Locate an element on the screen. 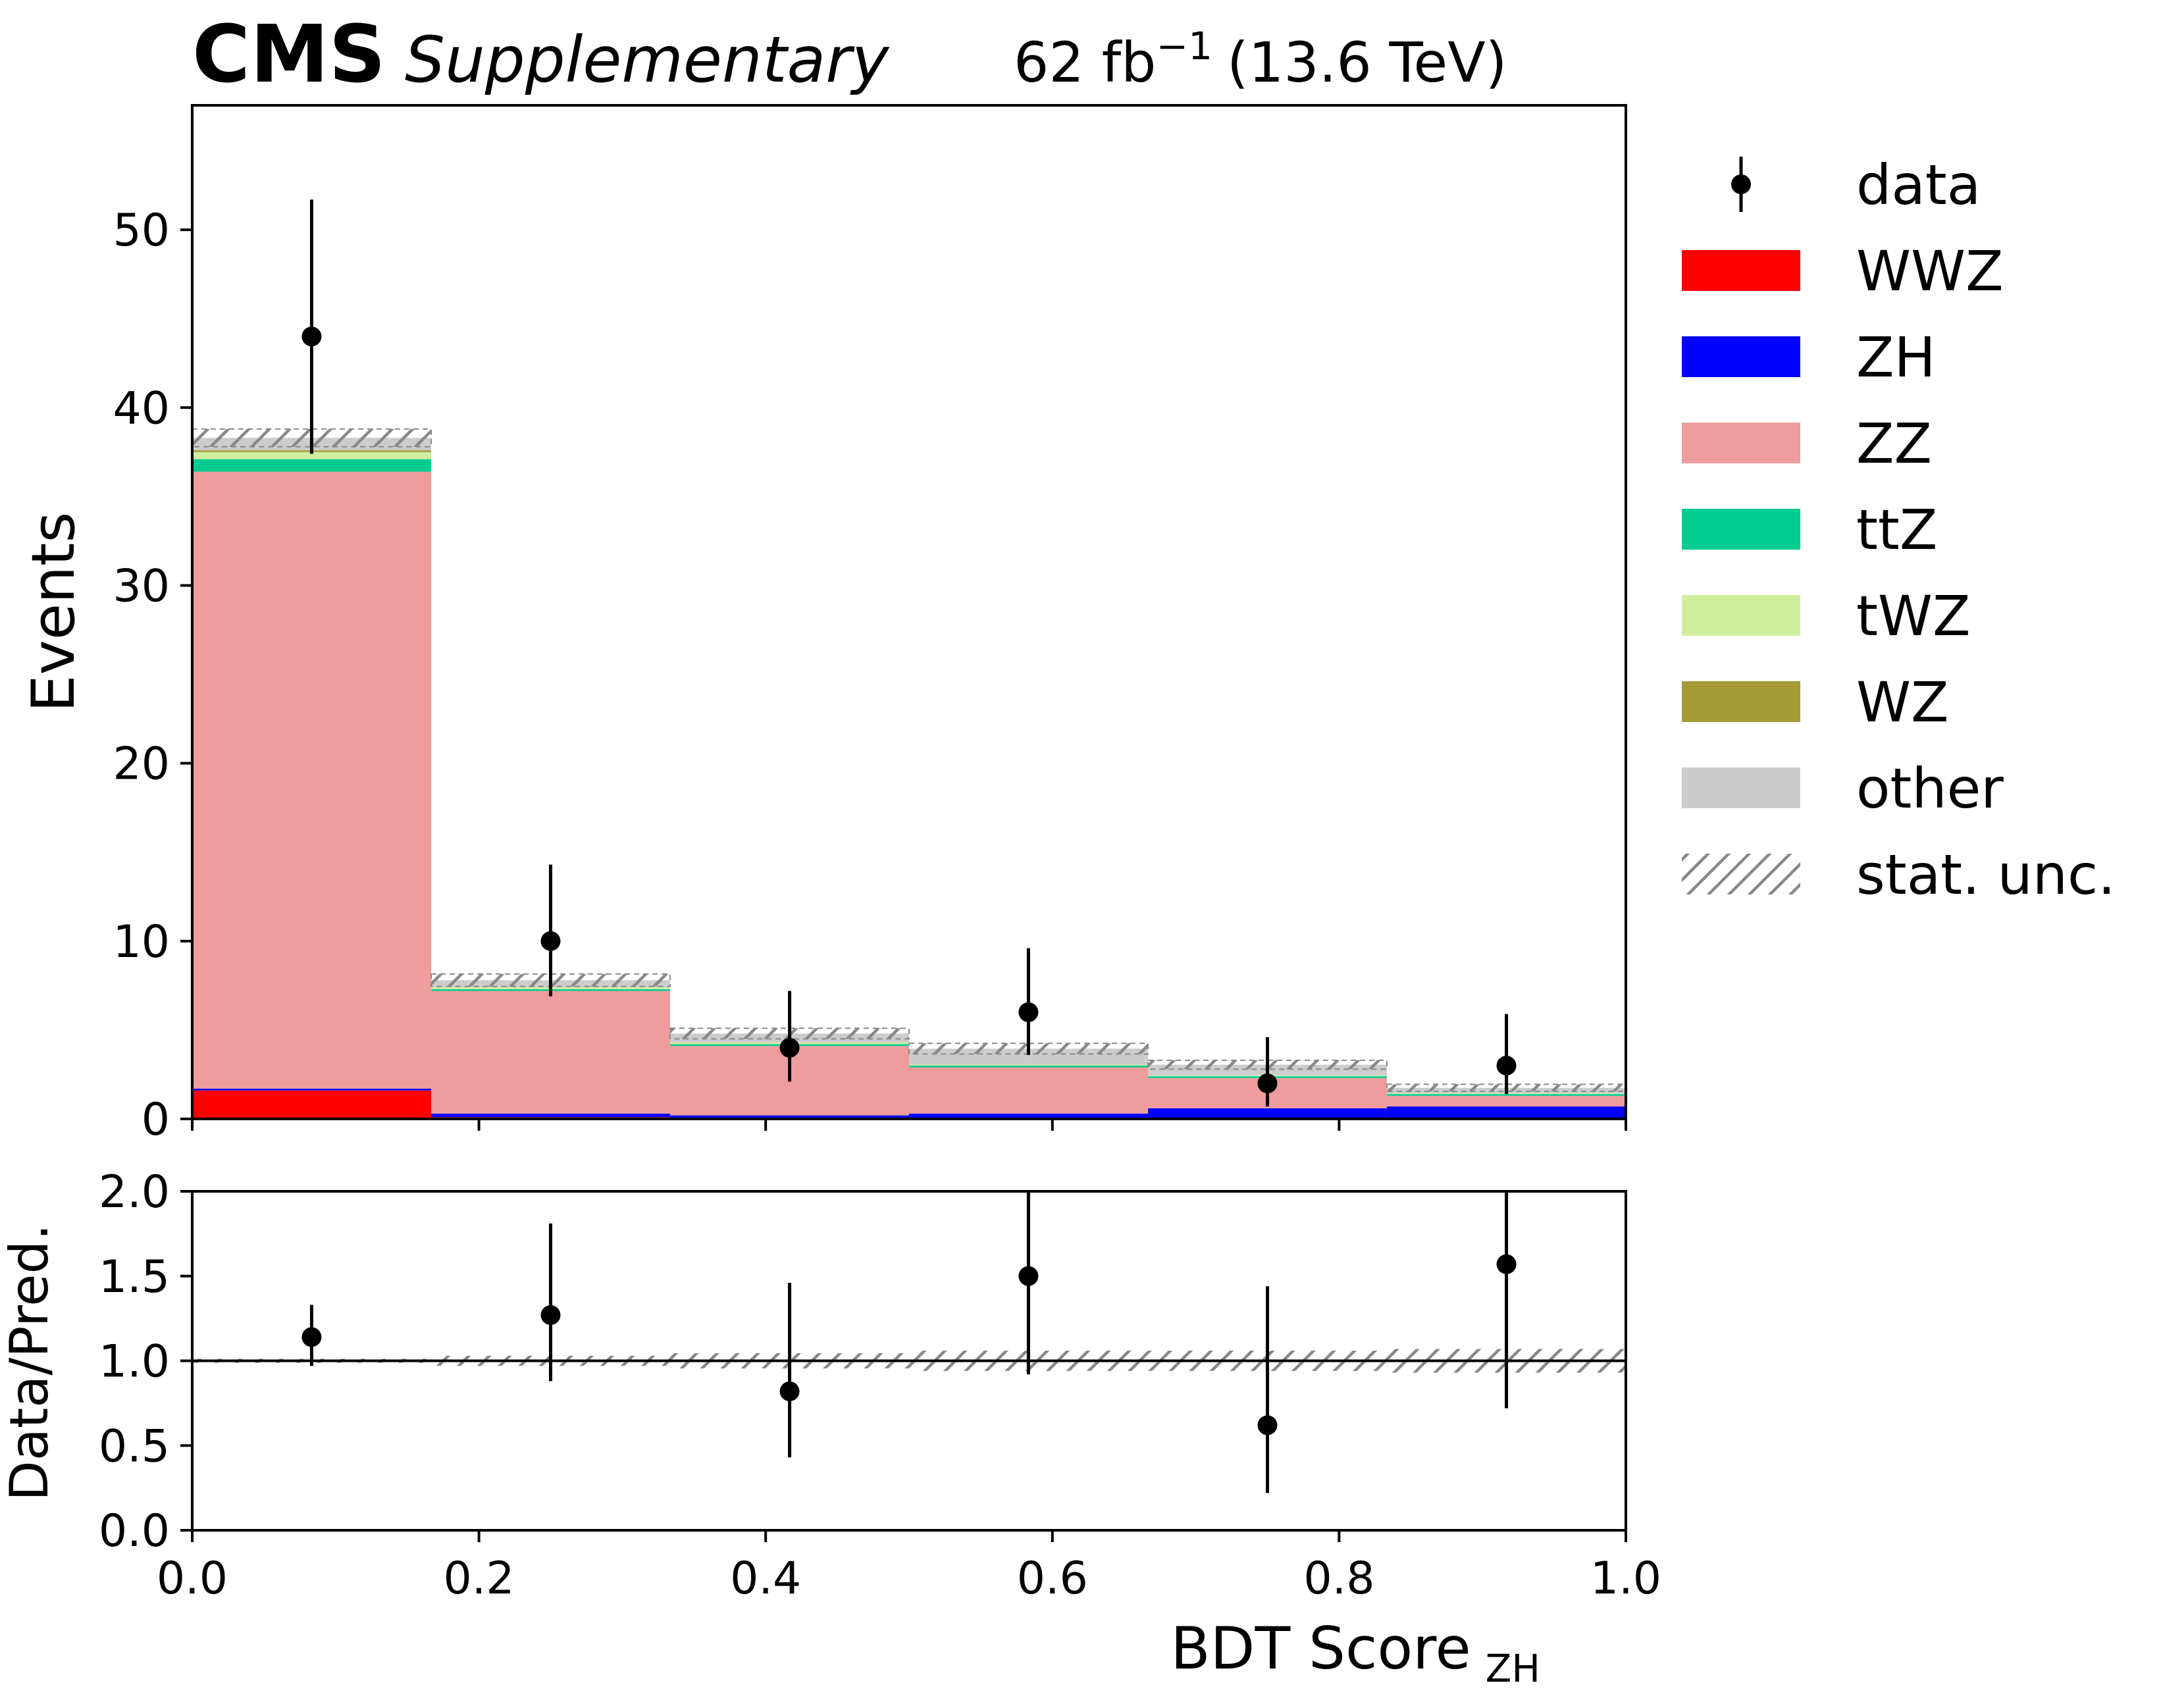 The image size is (2161, 1708). x-axis-title: BDT Score ZH is located at coordinates (1355, 1653).